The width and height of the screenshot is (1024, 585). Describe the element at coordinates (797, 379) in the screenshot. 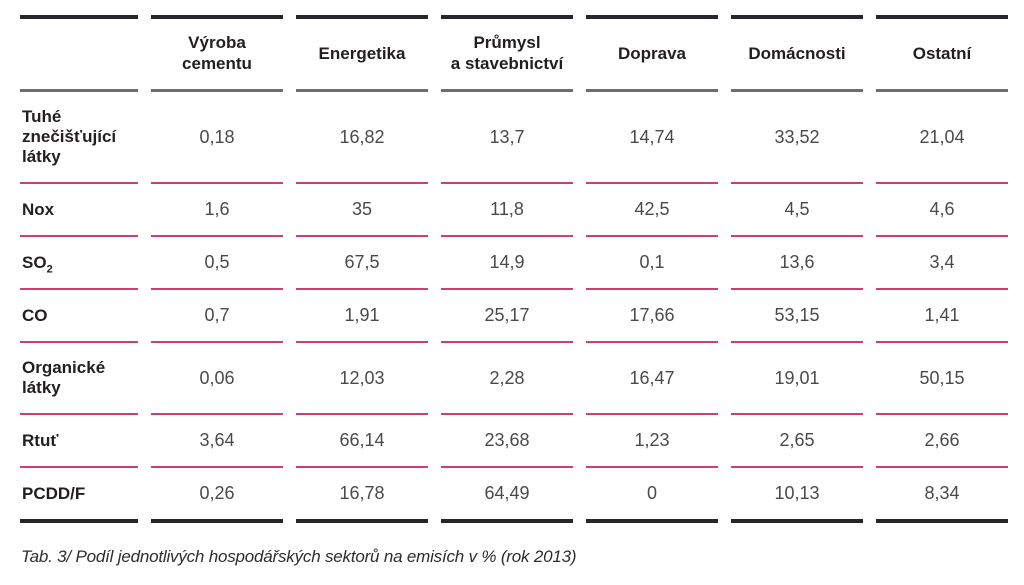

I see `cell-value: 19,01` at that location.